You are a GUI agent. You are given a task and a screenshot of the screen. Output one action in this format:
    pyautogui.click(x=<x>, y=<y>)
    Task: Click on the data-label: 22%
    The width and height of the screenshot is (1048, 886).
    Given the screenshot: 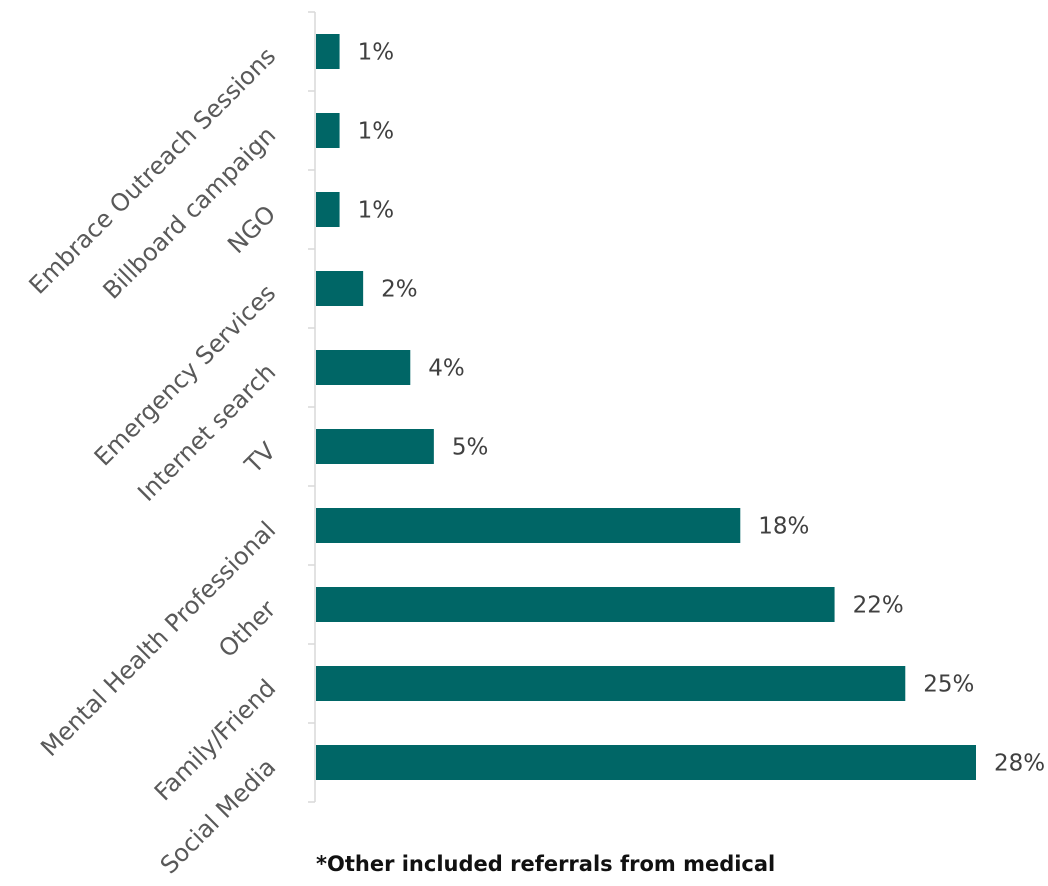 What is the action you would take?
    pyautogui.click(x=878, y=606)
    